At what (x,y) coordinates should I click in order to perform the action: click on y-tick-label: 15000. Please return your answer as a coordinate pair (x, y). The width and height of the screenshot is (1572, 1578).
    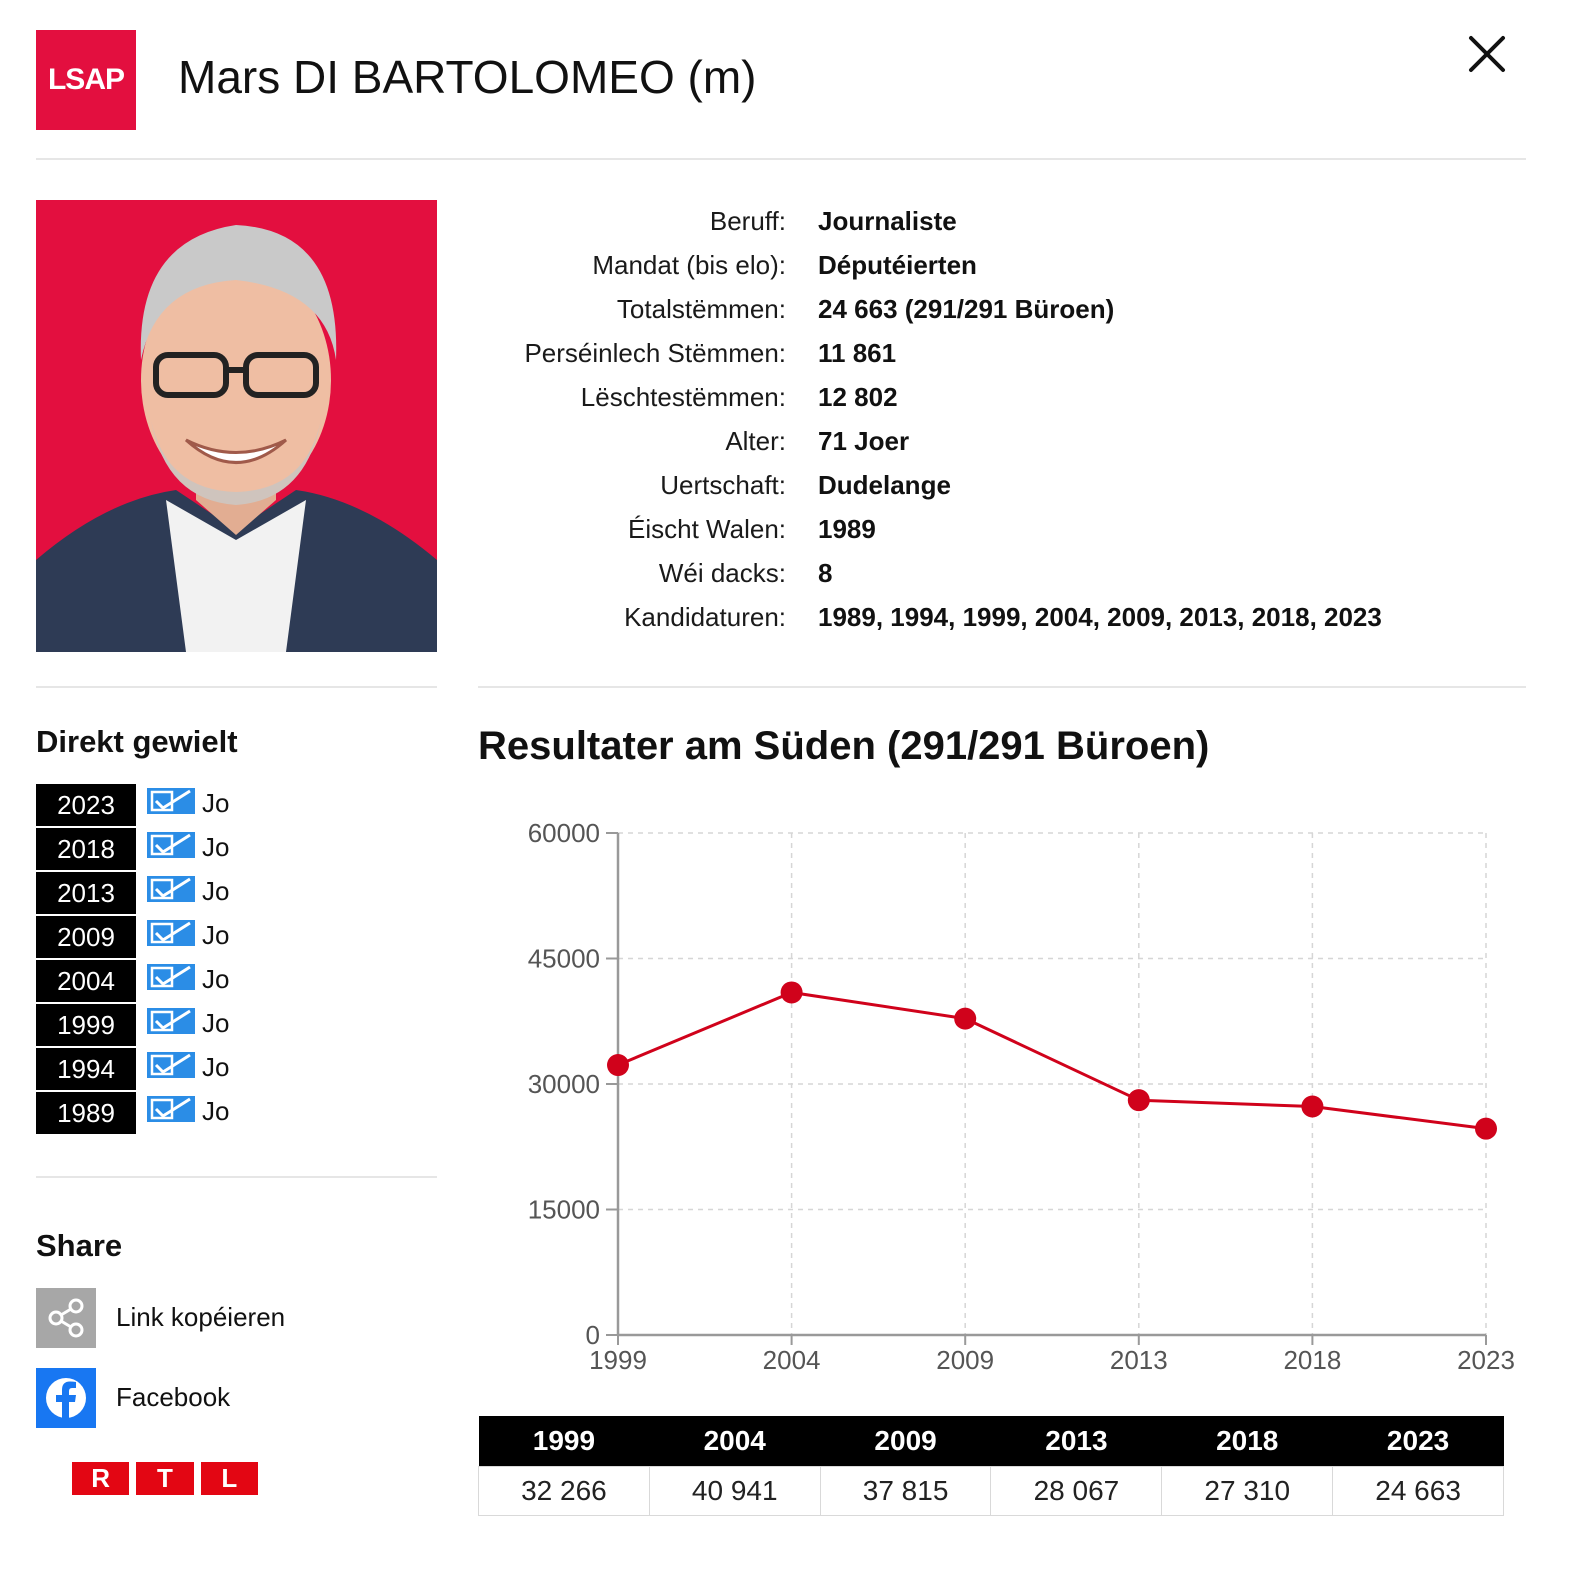
    Looking at the image, I should click on (564, 1210).